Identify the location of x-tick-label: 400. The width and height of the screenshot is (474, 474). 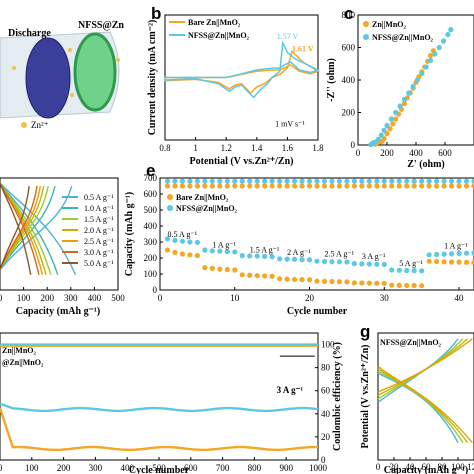
(95, 298).